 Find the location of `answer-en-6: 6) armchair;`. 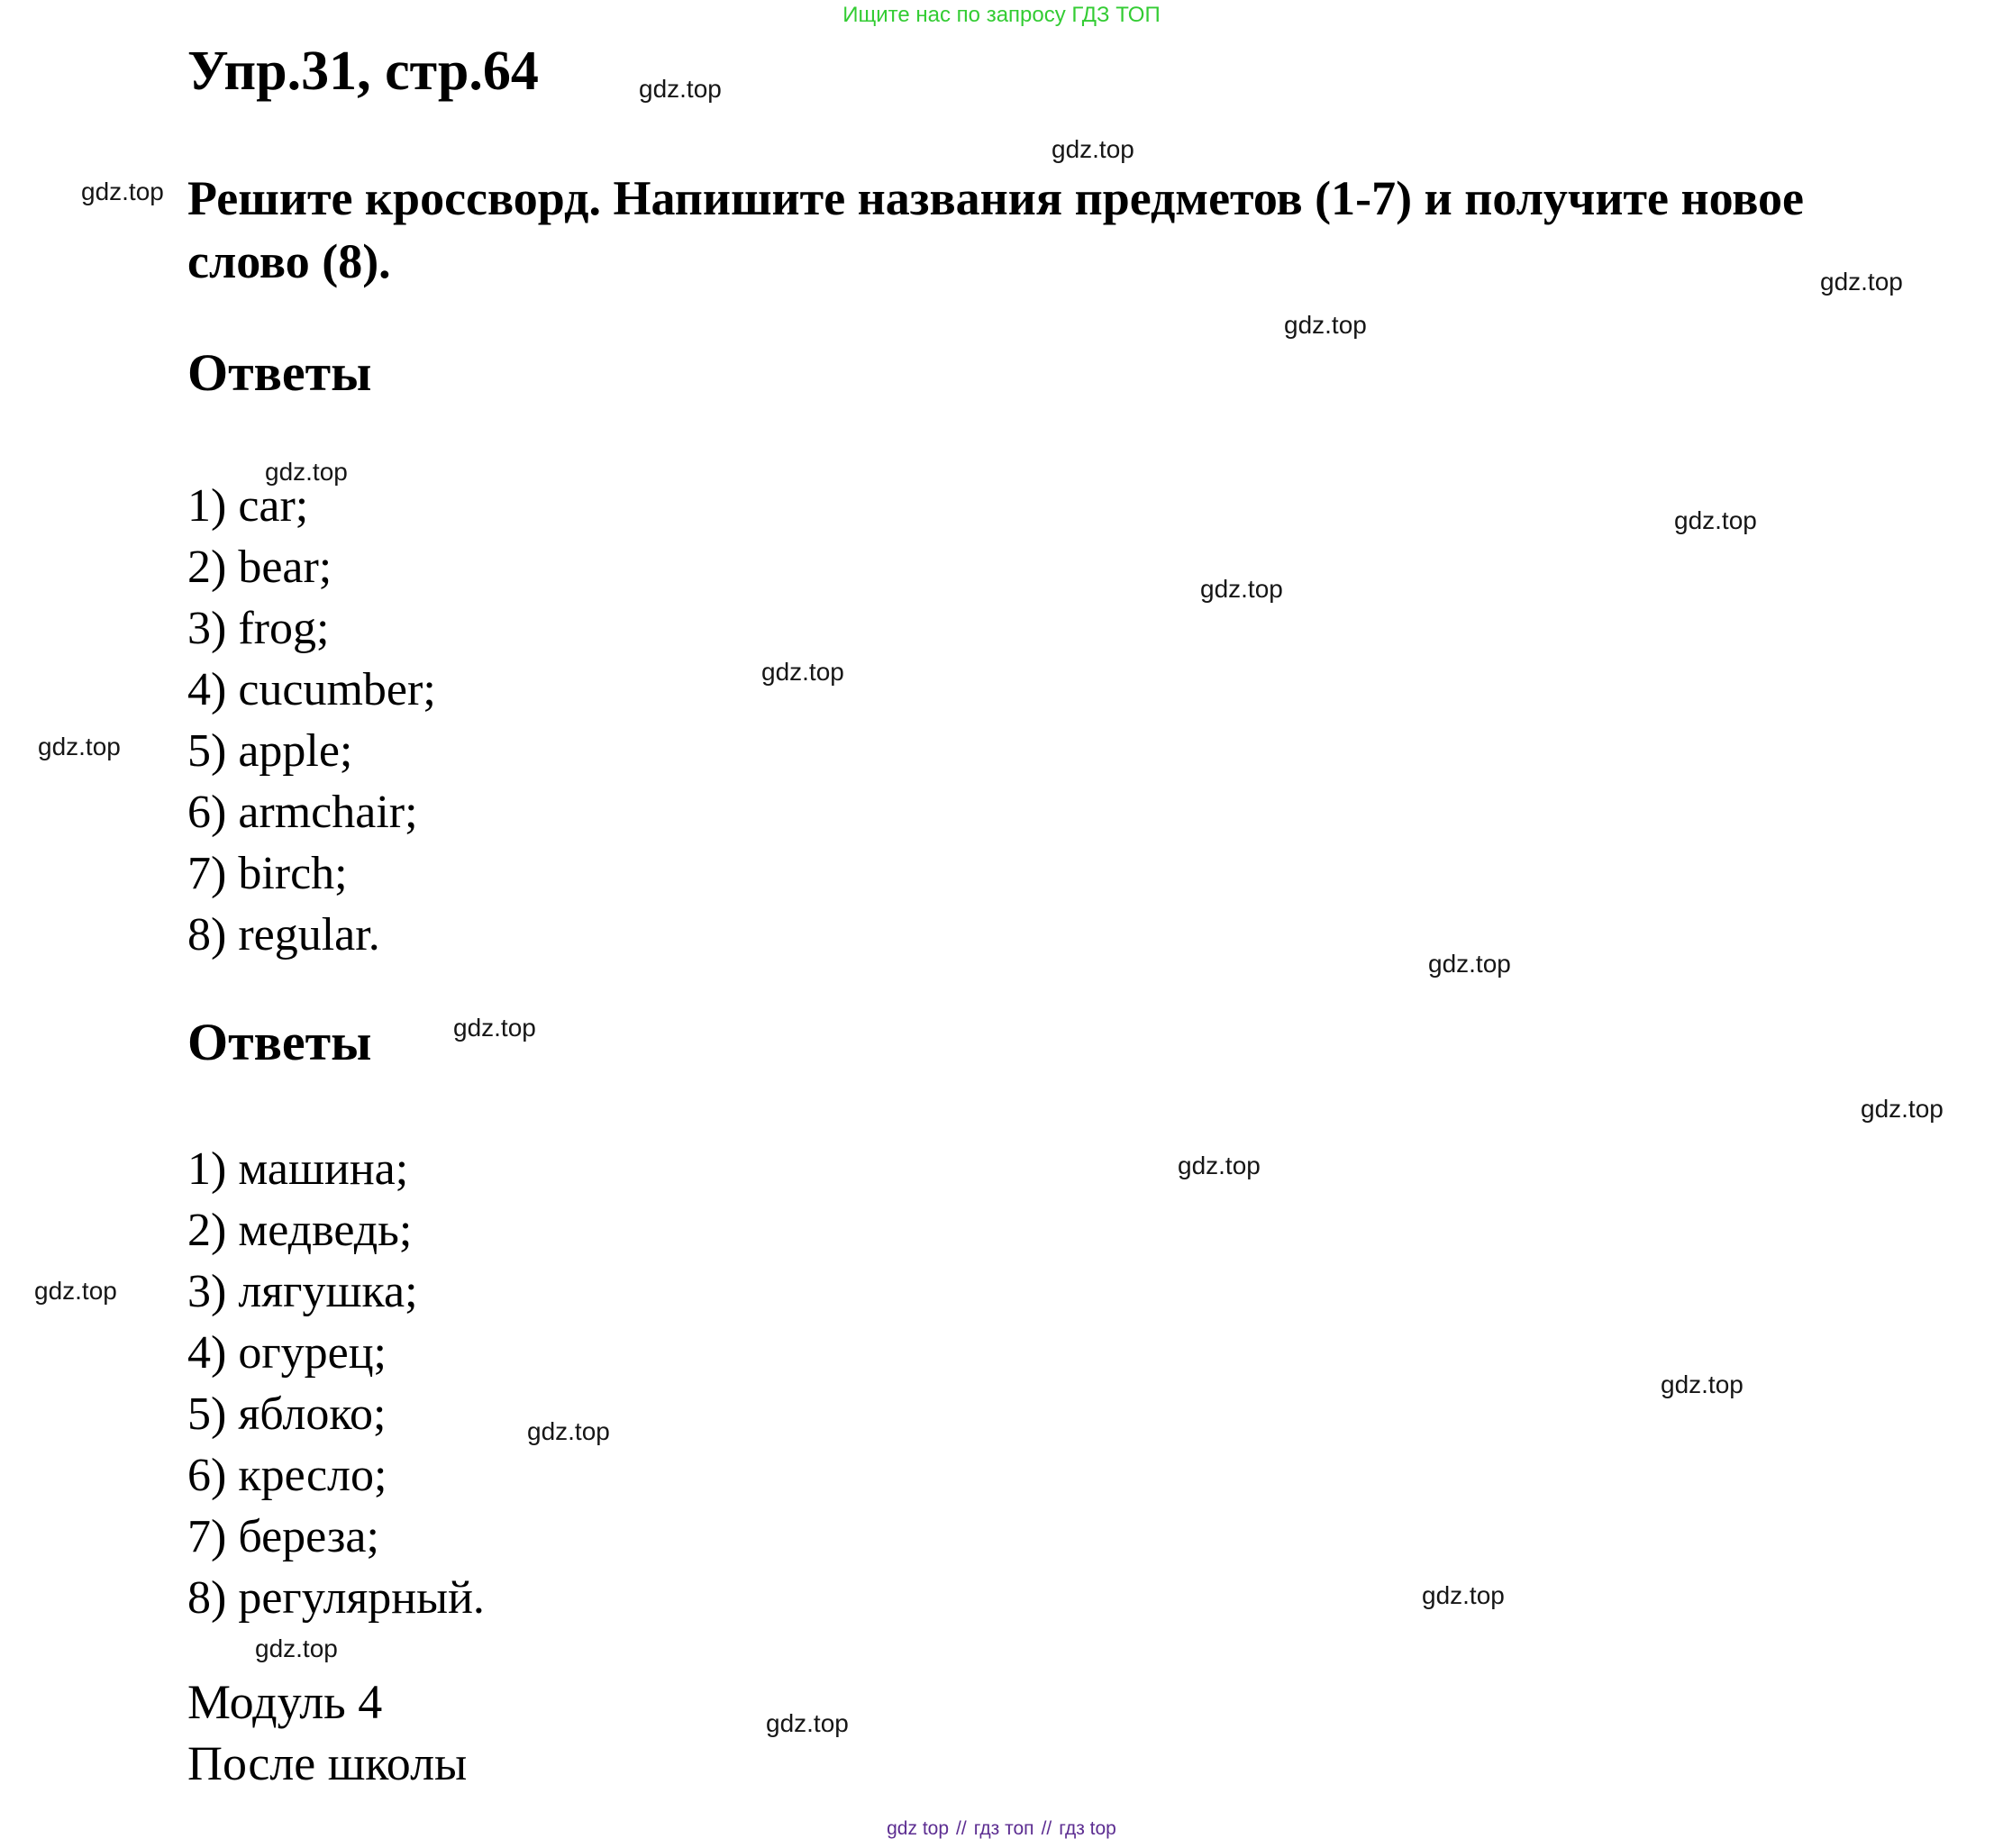

answer-en-6: 6) armchair; is located at coordinates (302, 812).